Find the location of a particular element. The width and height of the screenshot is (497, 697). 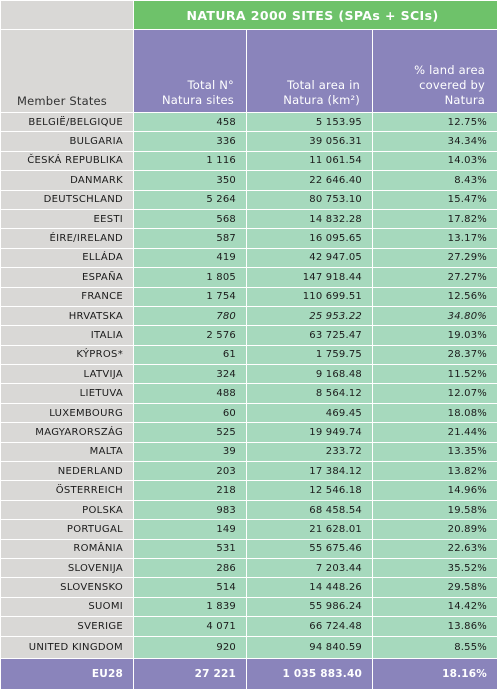

sites-value: 203 is located at coordinates (190, 471).